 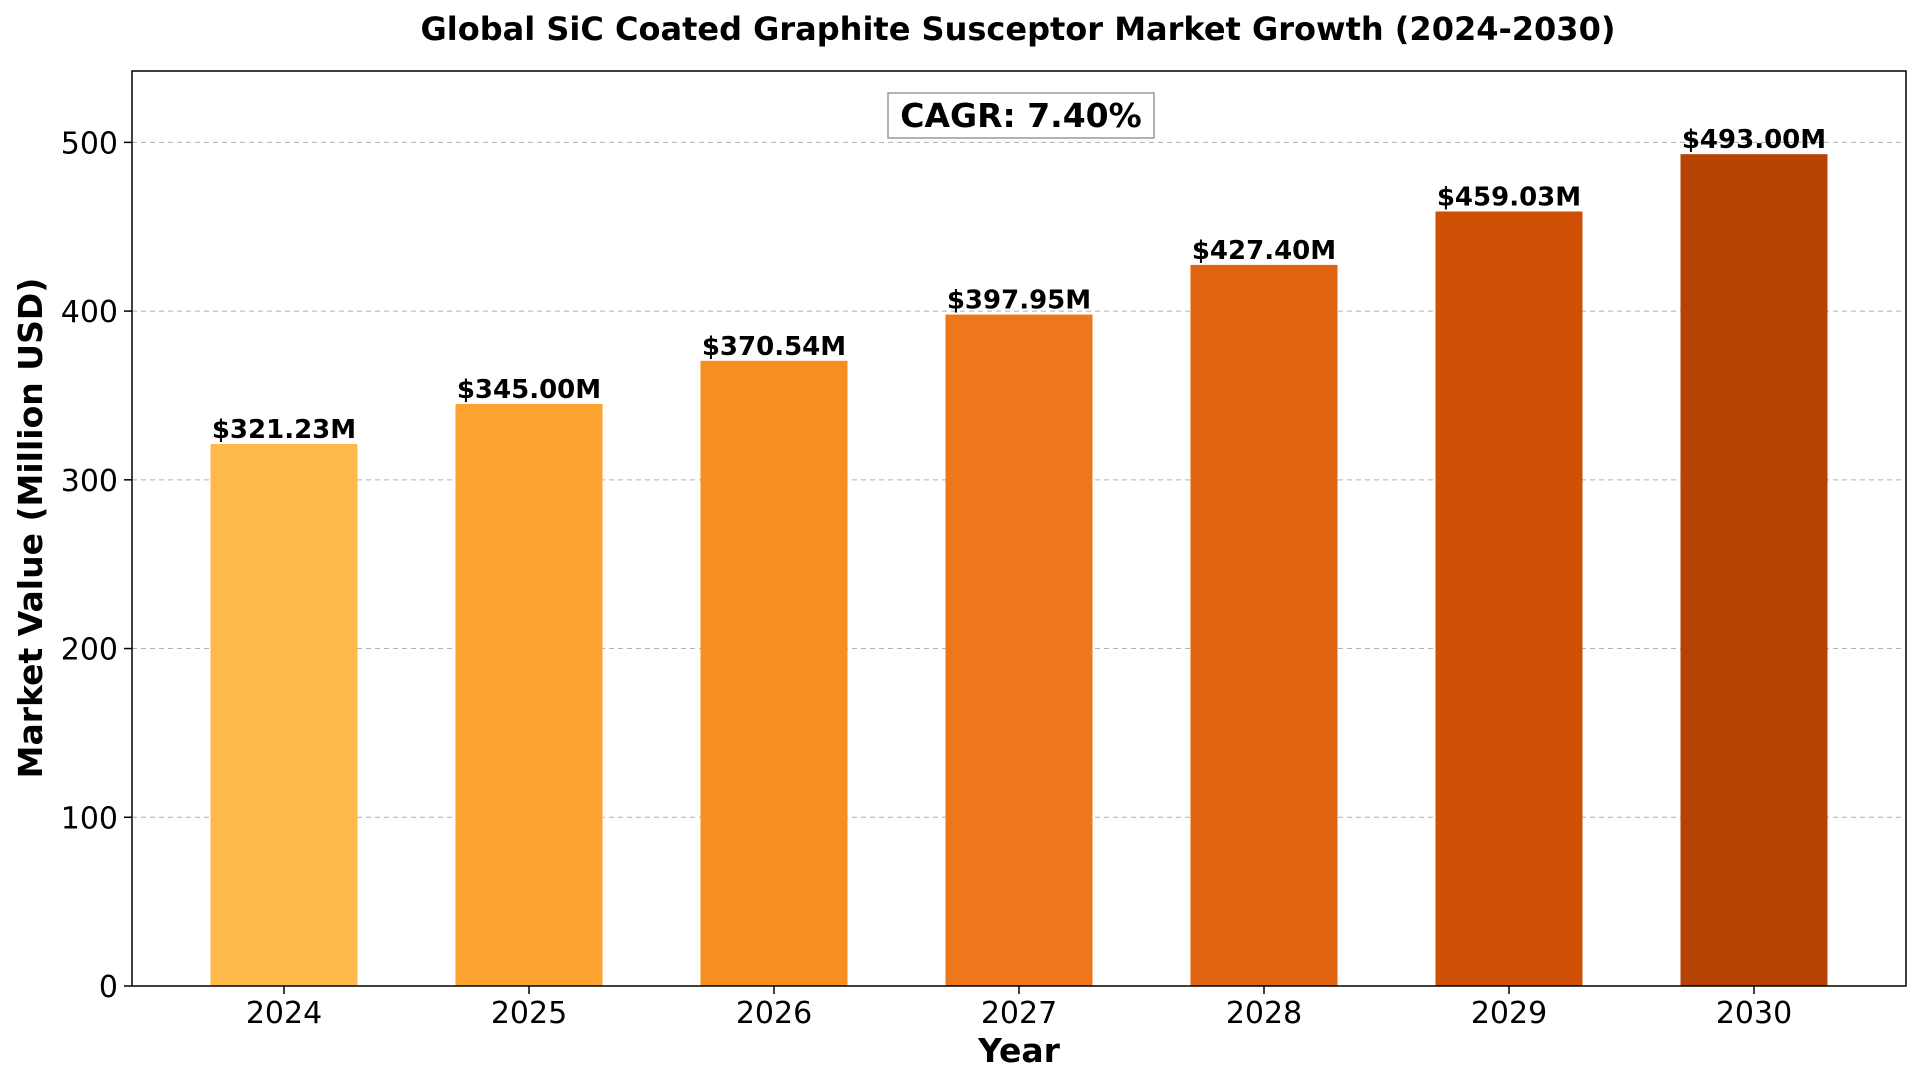 I want to click on y-tick-label: 100, so click(x=89, y=818).